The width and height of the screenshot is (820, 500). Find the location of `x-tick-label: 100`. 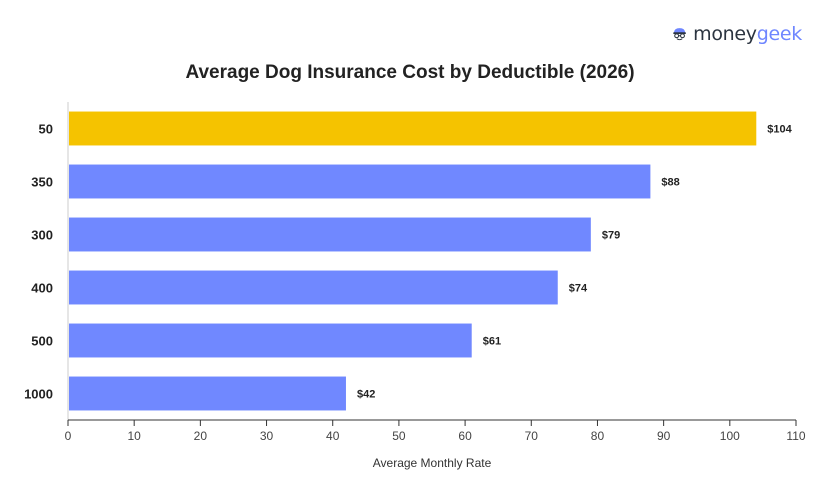

x-tick-label: 100 is located at coordinates (730, 436).